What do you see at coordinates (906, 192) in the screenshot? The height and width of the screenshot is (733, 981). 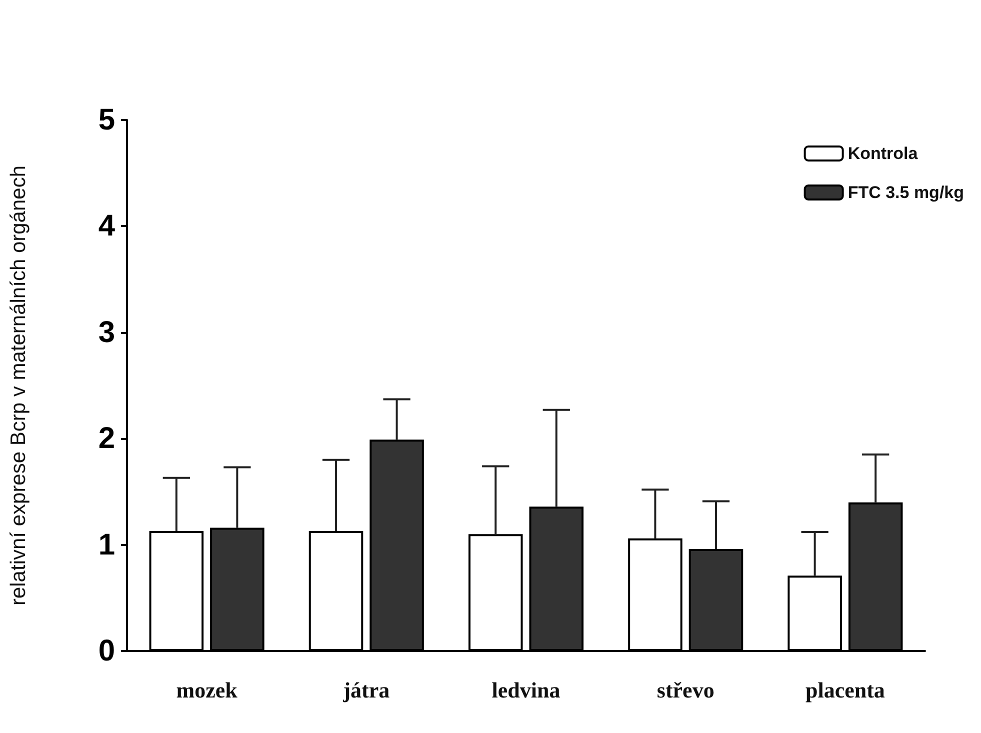 I see `legend-label: FTC 3.5 mg/kg` at bounding box center [906, 192].